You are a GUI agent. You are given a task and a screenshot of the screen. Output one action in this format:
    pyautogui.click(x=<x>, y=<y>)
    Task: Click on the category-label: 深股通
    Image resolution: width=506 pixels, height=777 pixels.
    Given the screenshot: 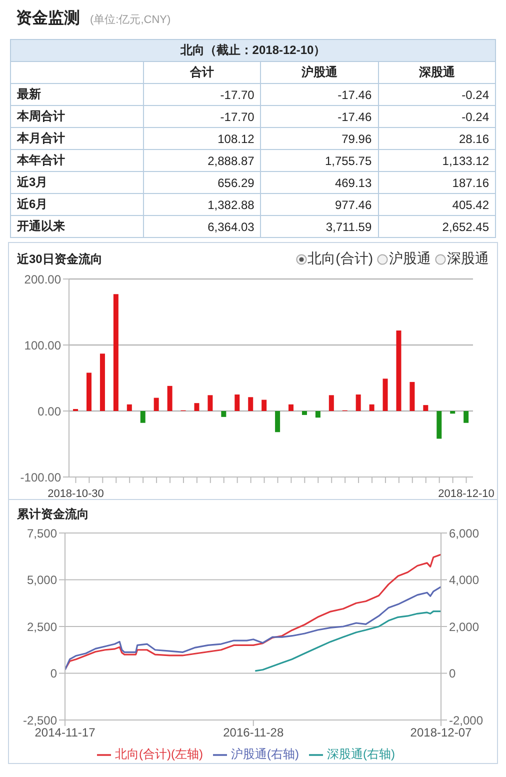 What is the action you would take?
    pyautogui.click(x=437, y=73)
    